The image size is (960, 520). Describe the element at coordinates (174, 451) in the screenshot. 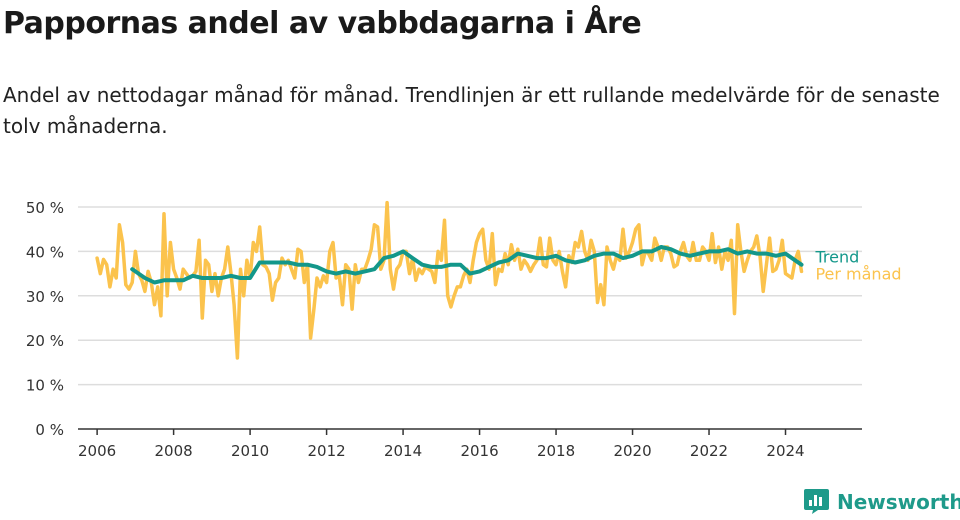

I see `x-tick-label: 2008` at that location.